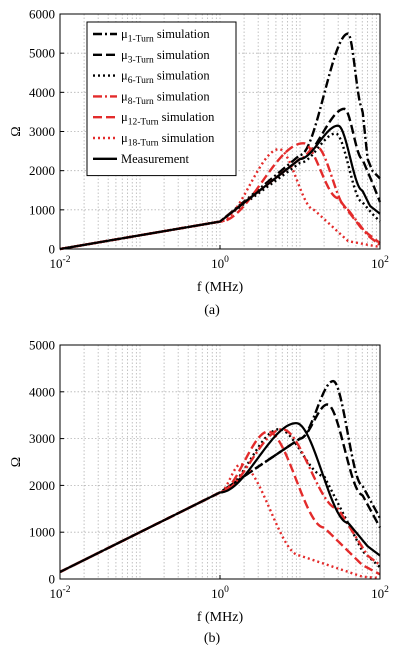 The height and width of the screenshot is (654, 400). Describe the element at coordinates (165, 78) in the screenshot. I see `legend-label: μ6-Turn simulation` at that location.